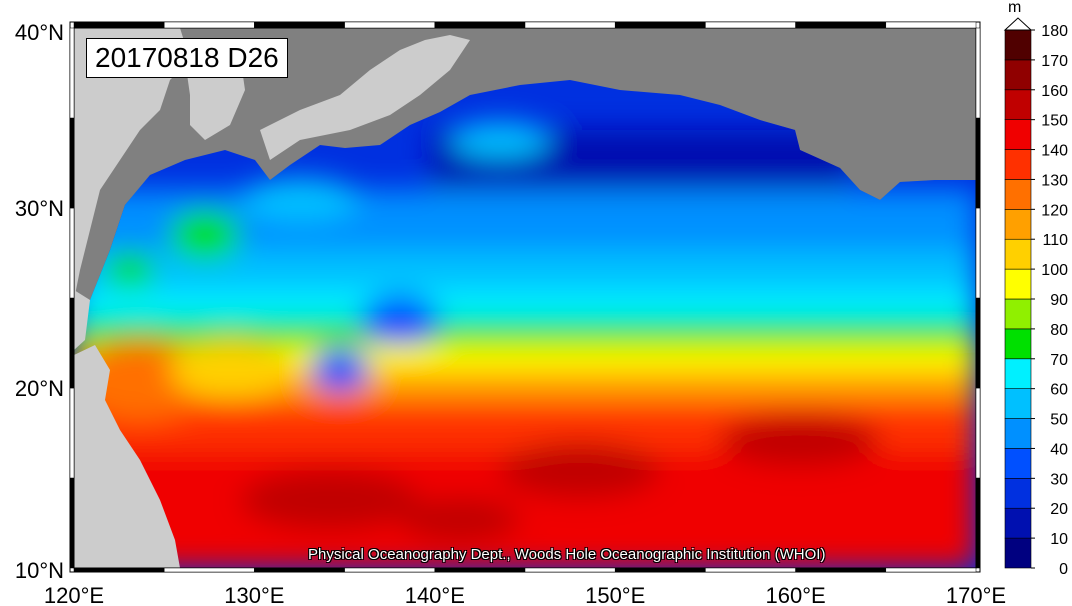 The image size is (1072, 606). Describe the element at coordinates (615, 594) in the screenshot. I see `lon-tick-label: 150°E` at that location.